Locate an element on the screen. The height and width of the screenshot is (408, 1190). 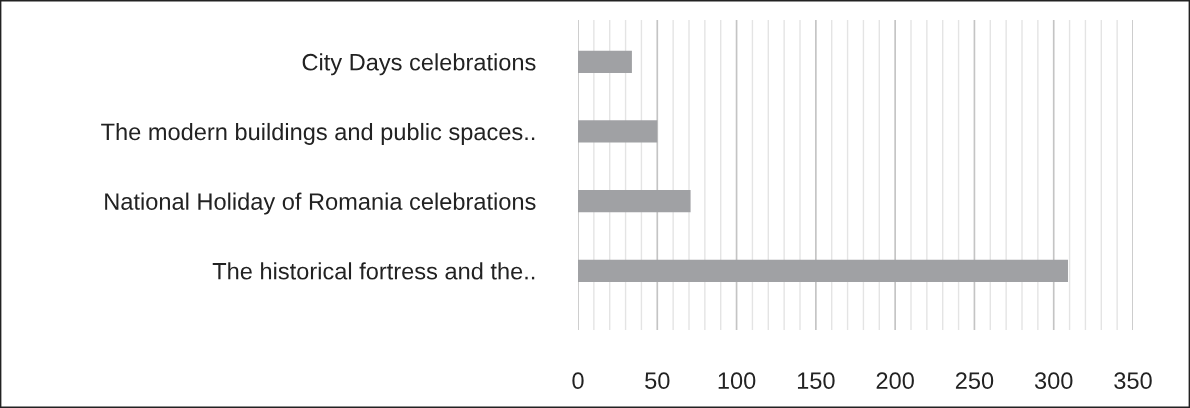
x-tick-label: 0 is located at coordinates (578, 381).